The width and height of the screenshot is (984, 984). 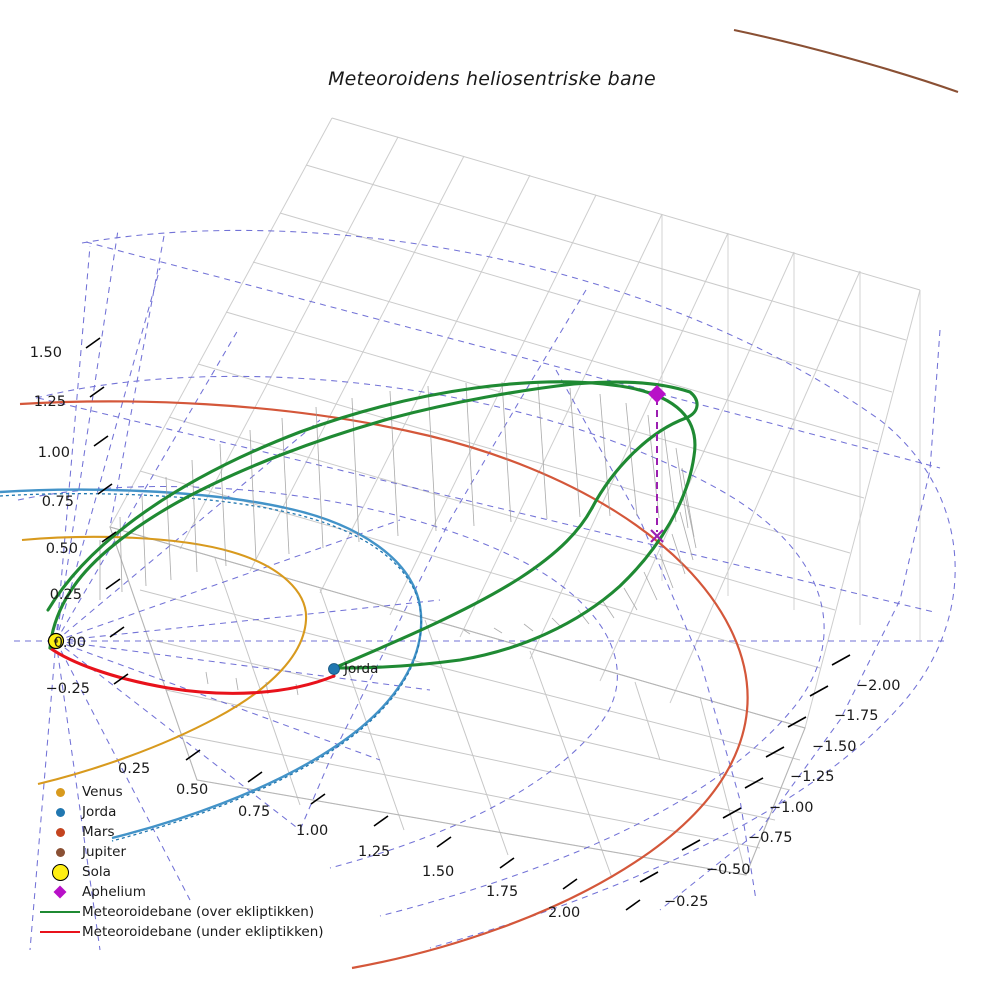 I want to click on sola-marker, so click(x=56, y=641).